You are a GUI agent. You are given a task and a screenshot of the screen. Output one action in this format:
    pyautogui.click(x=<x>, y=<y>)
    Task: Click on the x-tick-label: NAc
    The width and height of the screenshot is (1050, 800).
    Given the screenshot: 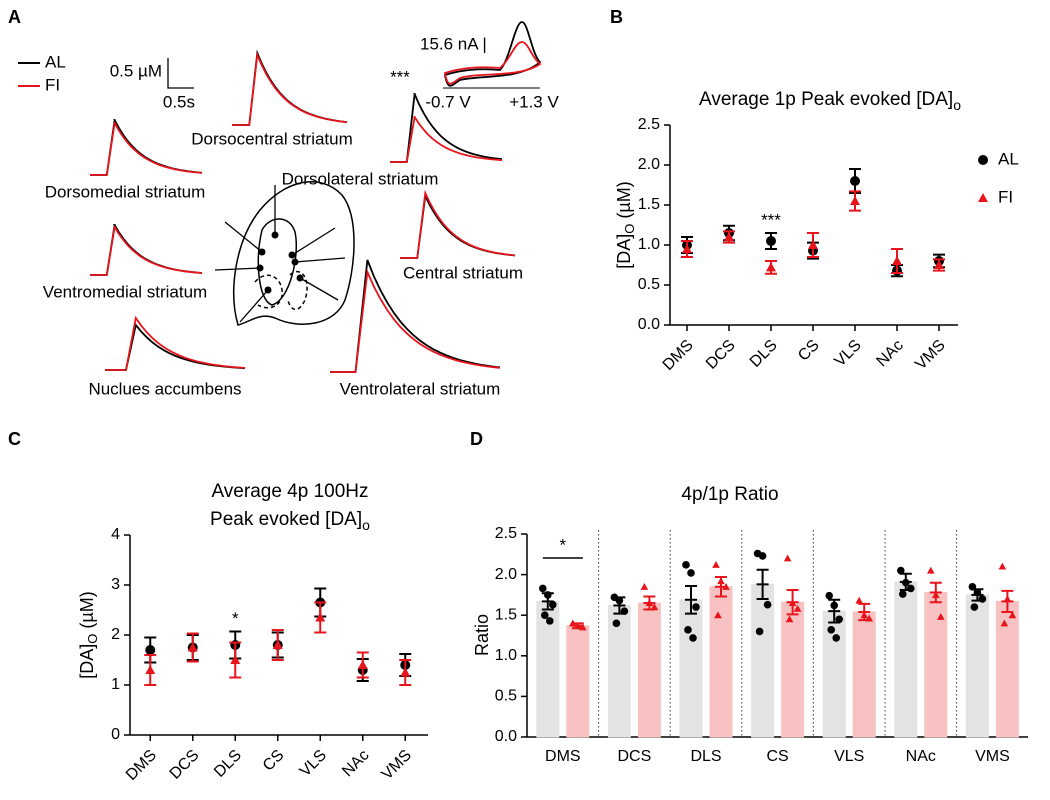 What is the action you would take?
    pyautogui.click(x=921, y=756)
    